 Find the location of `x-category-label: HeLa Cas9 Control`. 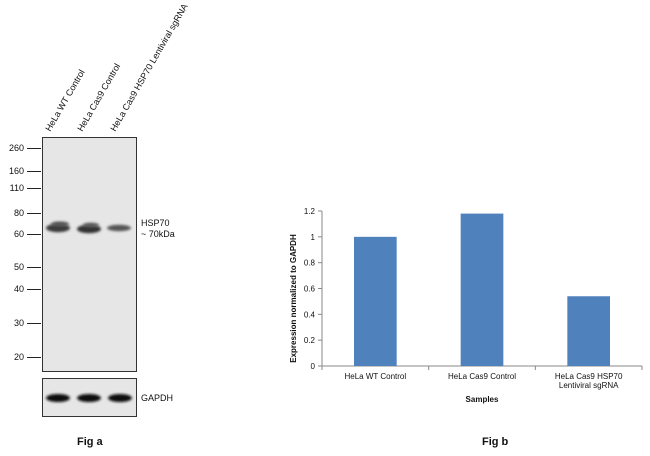

x-category-label: HeLa Cas9 Control is located at coordinates (482, 376).